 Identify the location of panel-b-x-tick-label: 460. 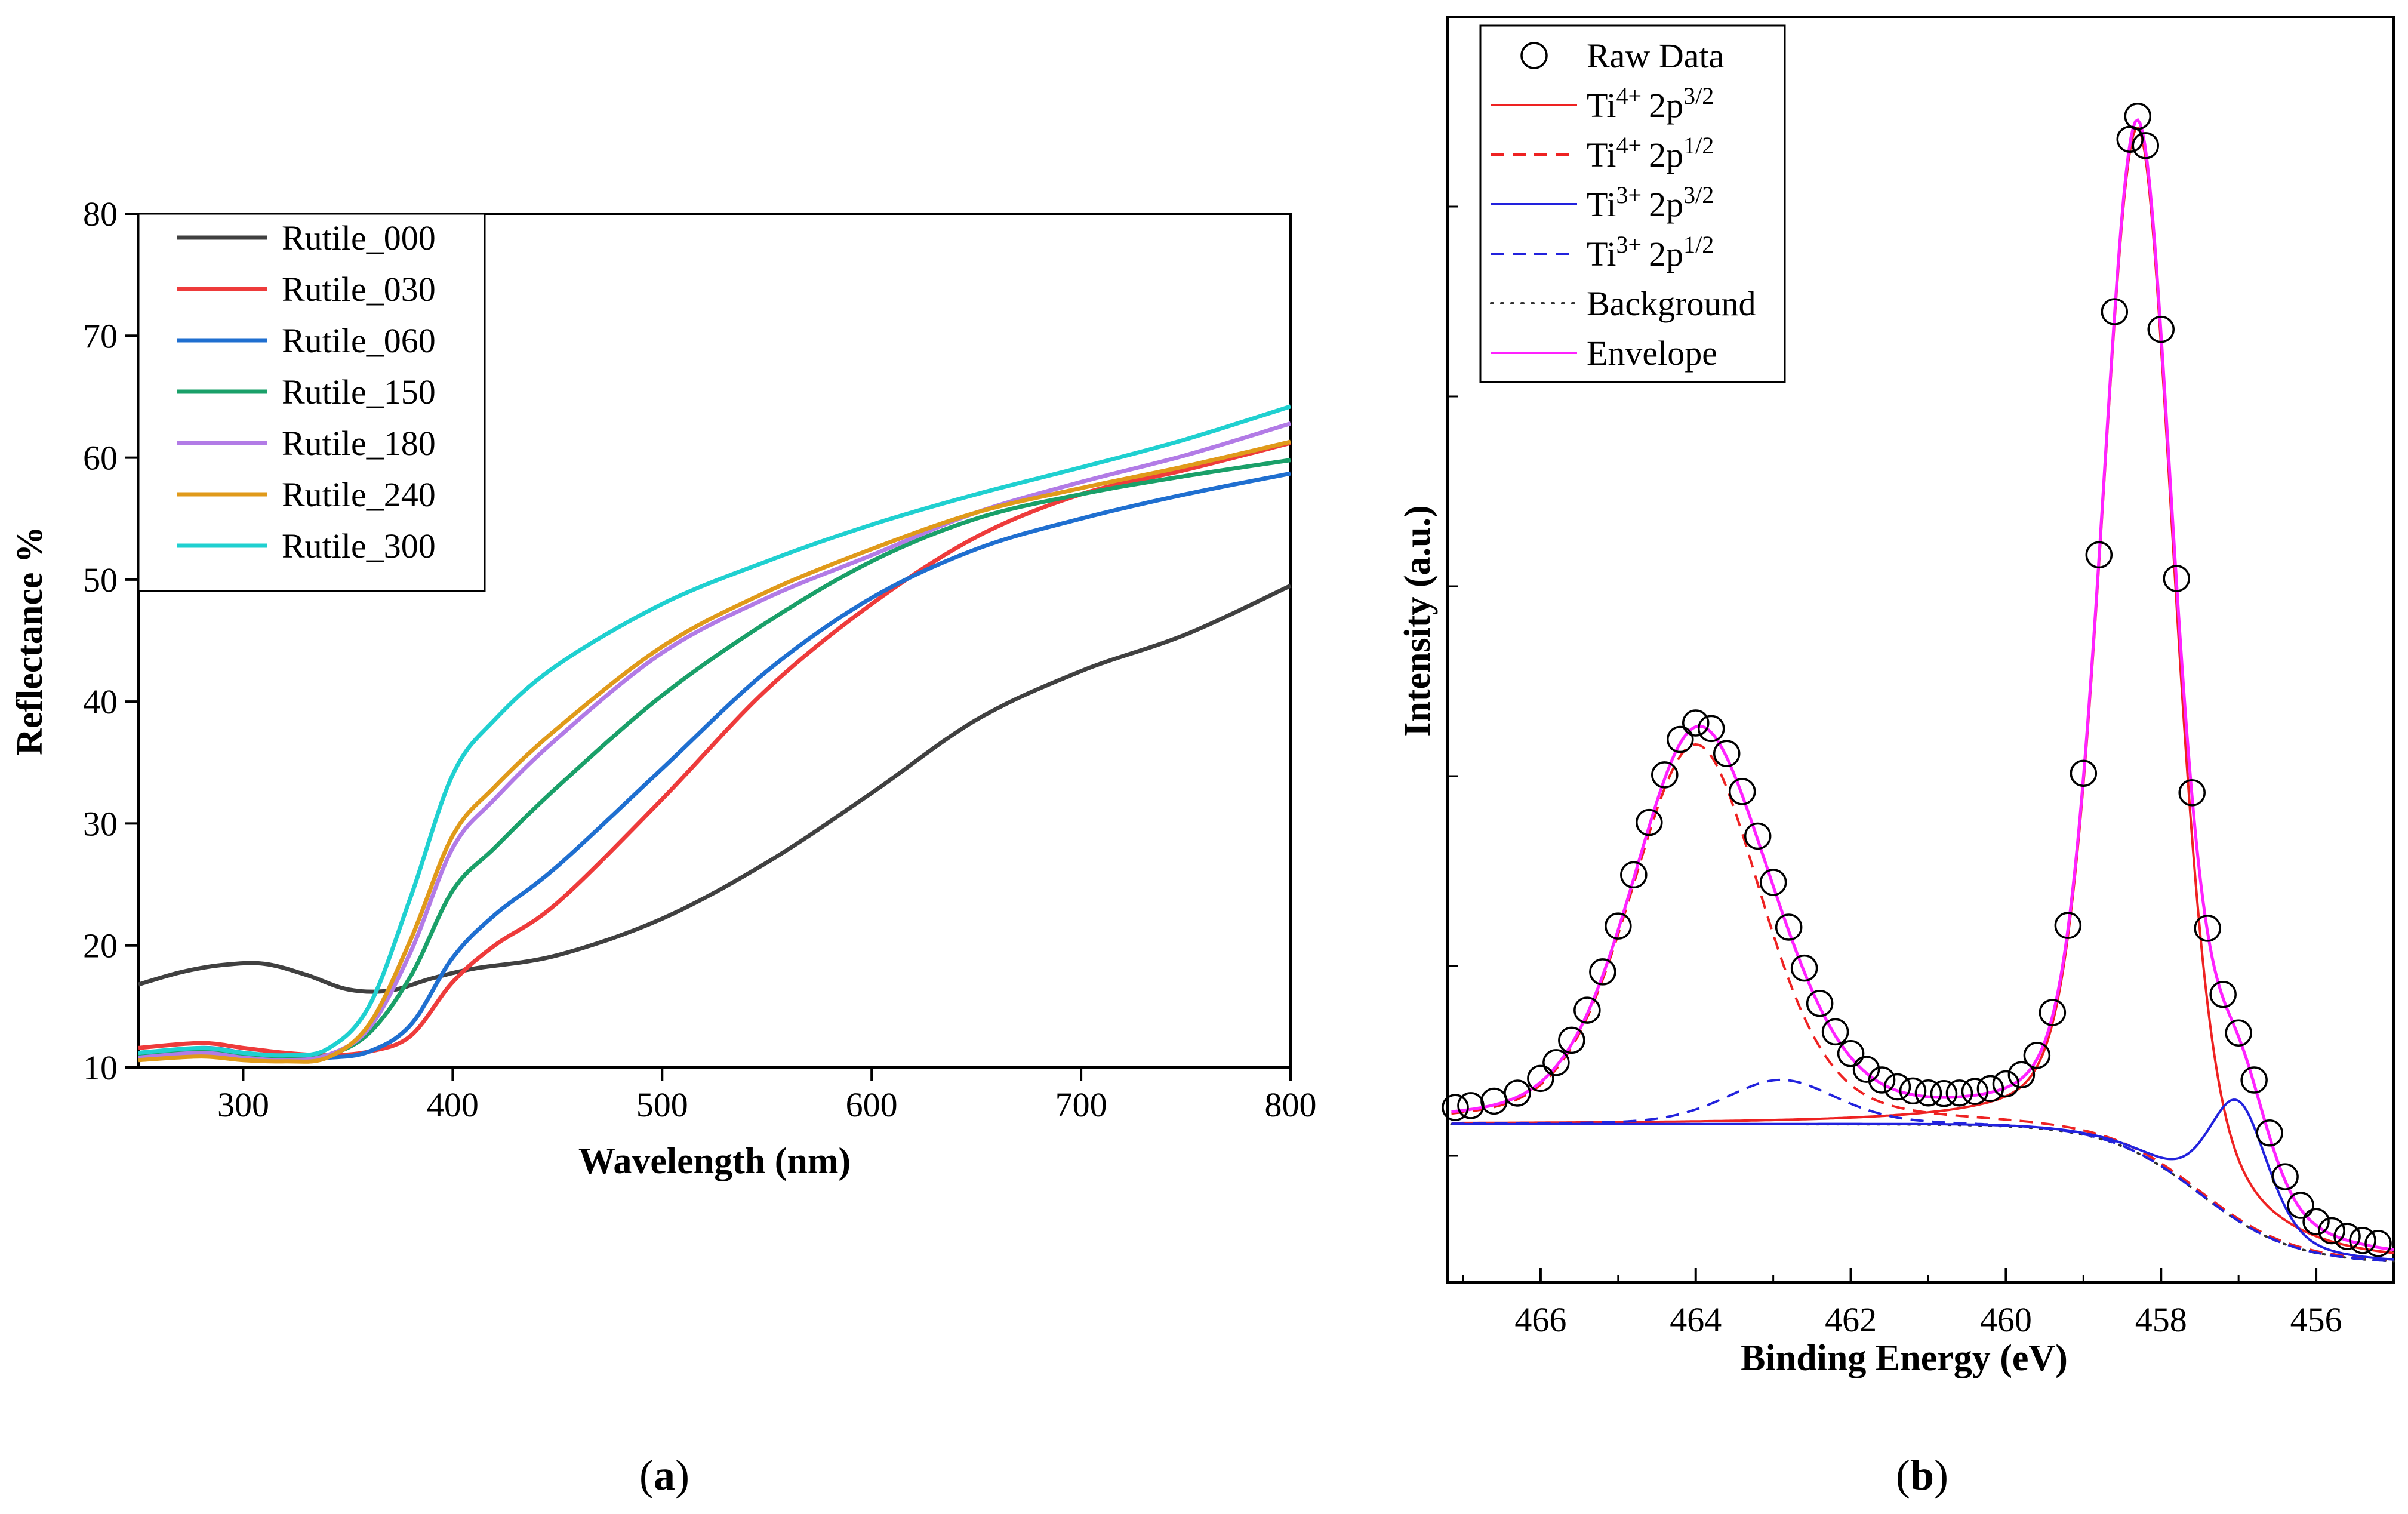
(2006, 1319).